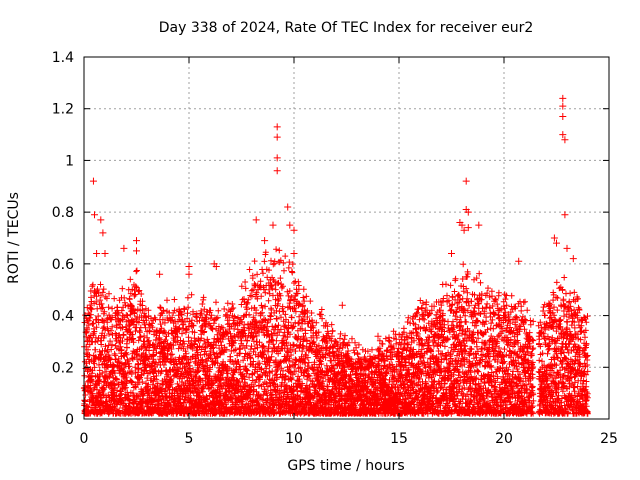 The height and width of the screenshot is (480, 640). What do you see at coordinates (63, 58) in the screenshot?
I see `y-tick-label: 1.4` at bounding box center [63, 58].